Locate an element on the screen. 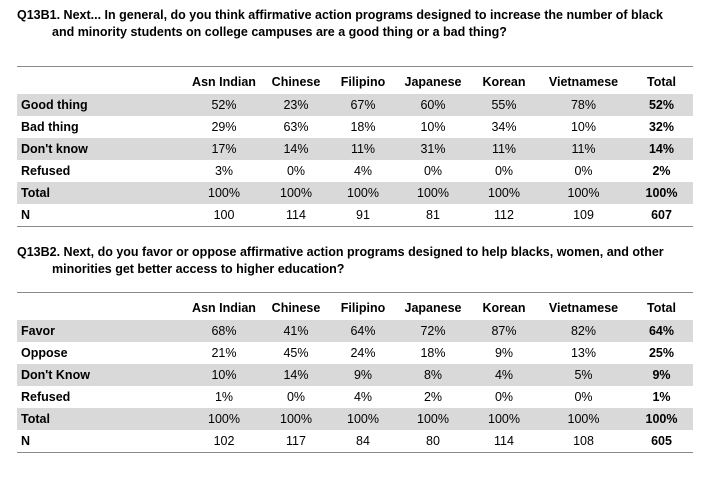 The image size is (715, 477). table-row: Don't Know 10% 14% 9% 8% 4% 5% 9% is located at coordinates (355, 375).